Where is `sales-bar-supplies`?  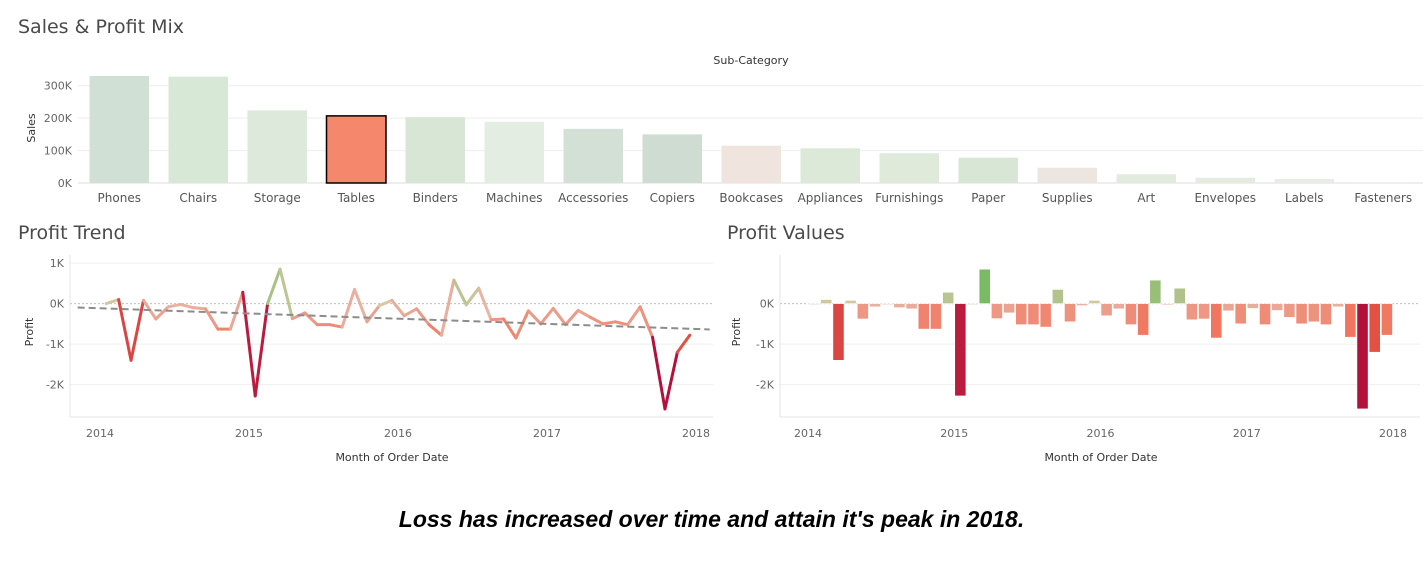 sales-bar-supplies is located at coordinates (1067, 175).